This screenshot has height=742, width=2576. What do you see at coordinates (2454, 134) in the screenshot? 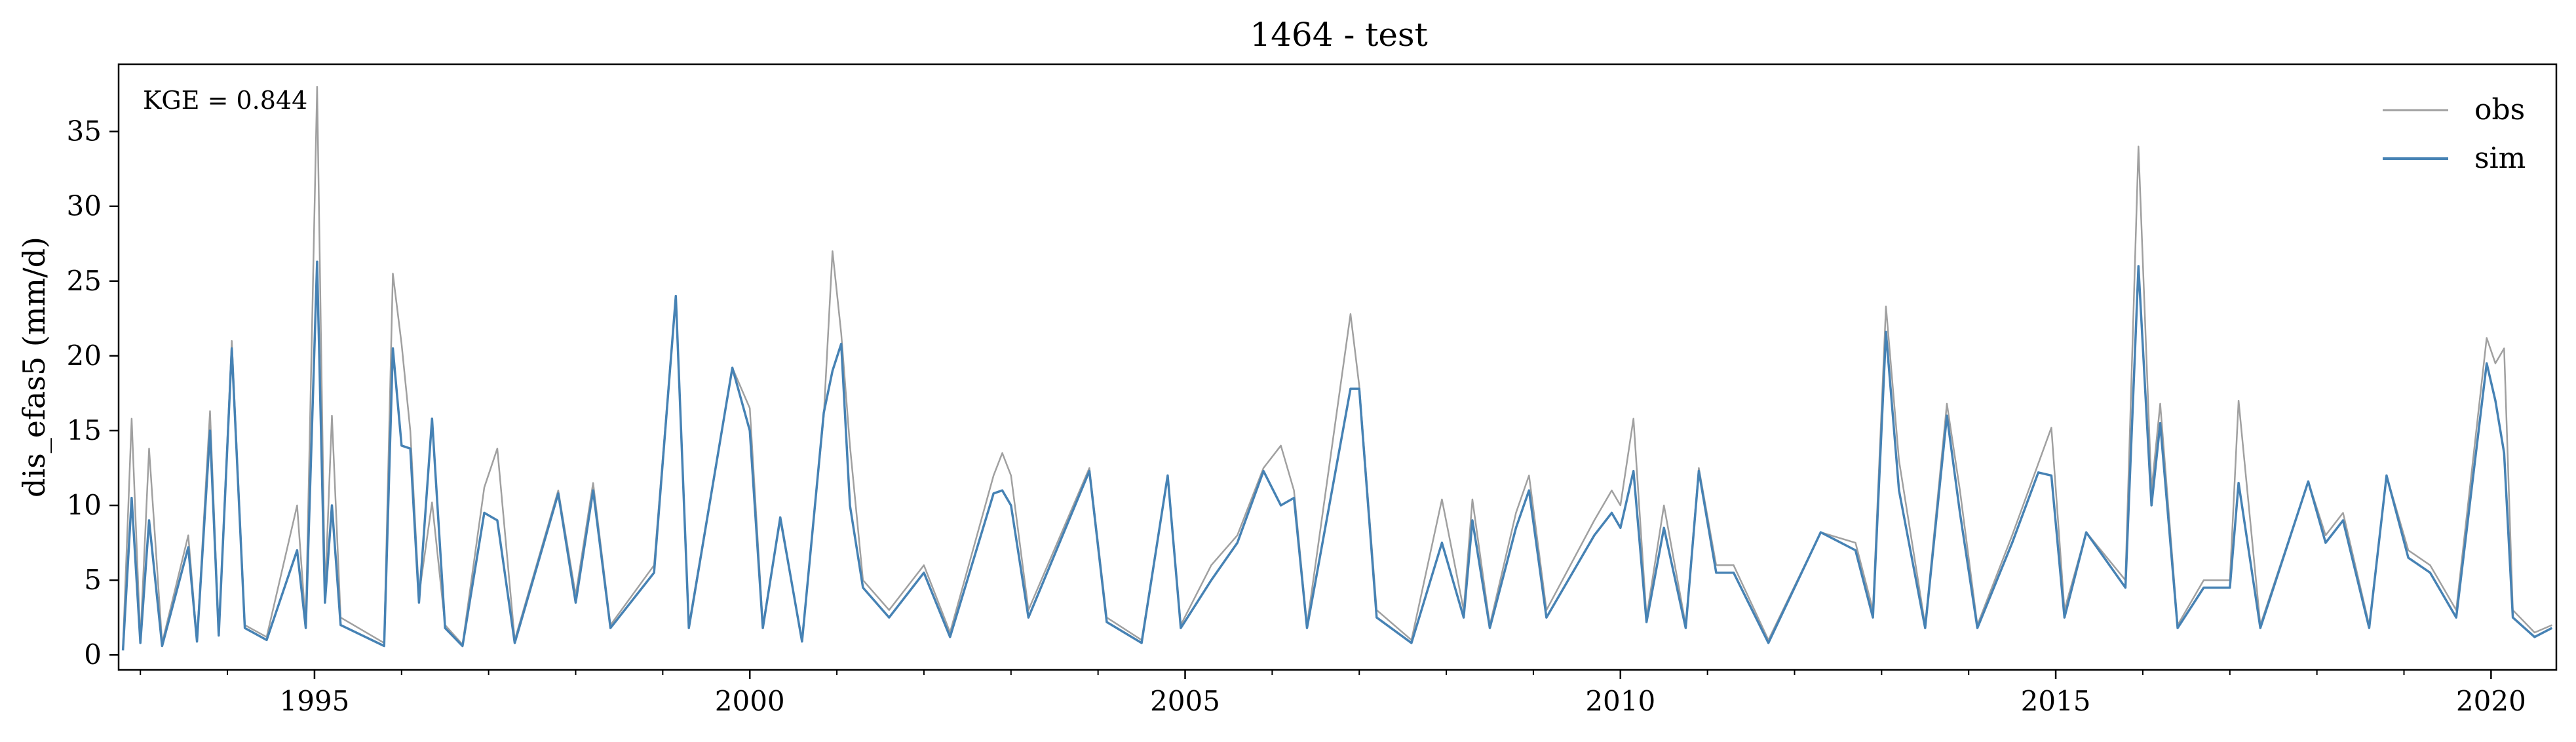
I see `legend: obs sim` at bounding box center [2454, 134].